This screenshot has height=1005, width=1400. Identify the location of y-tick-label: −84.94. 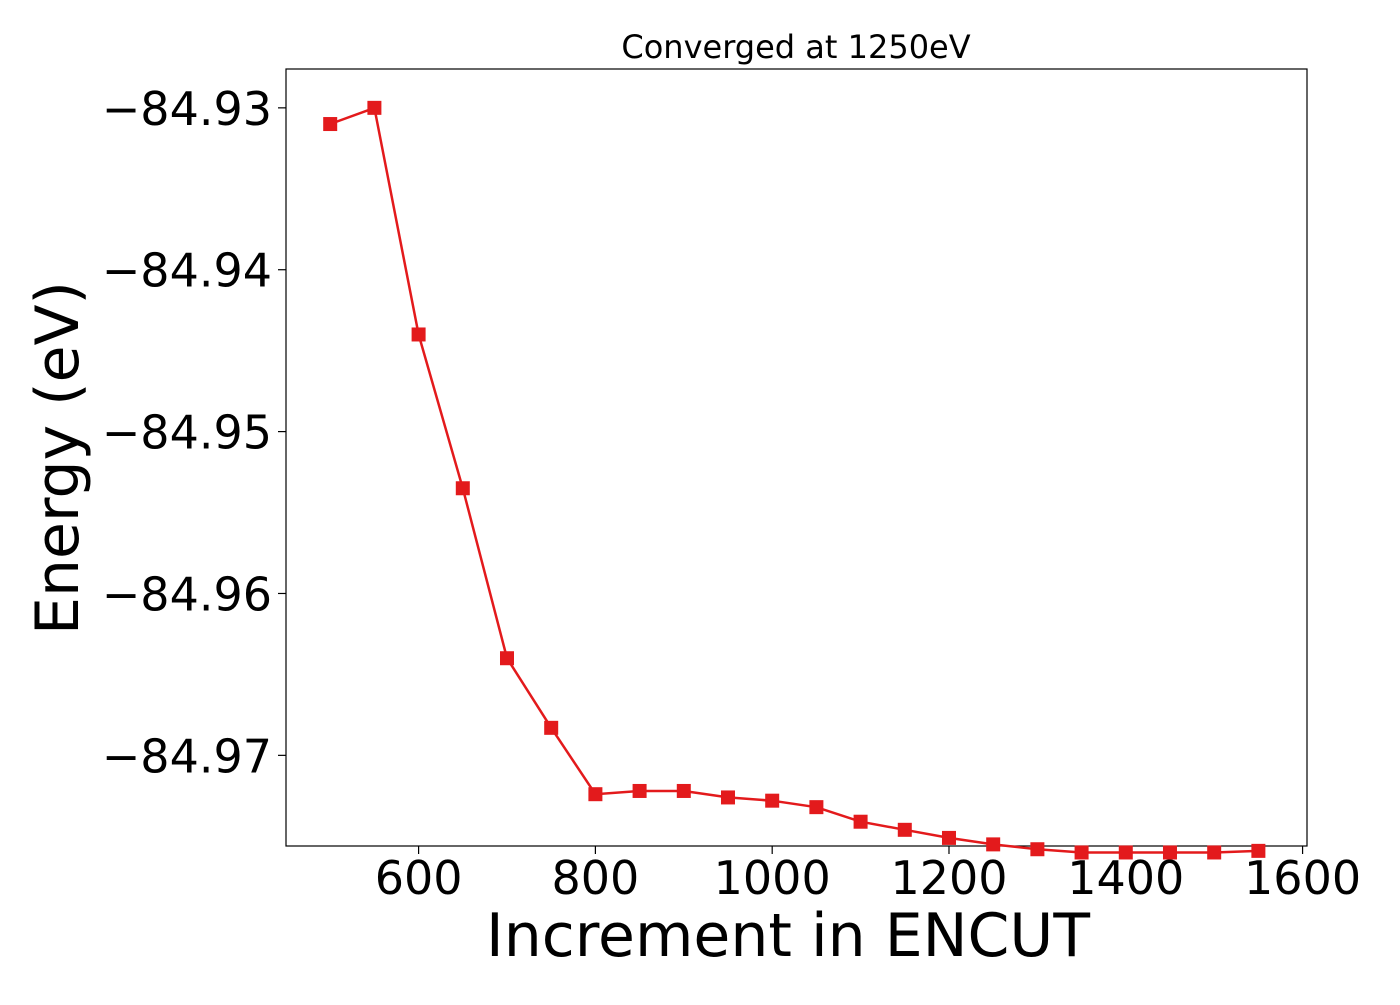
(187, 271).